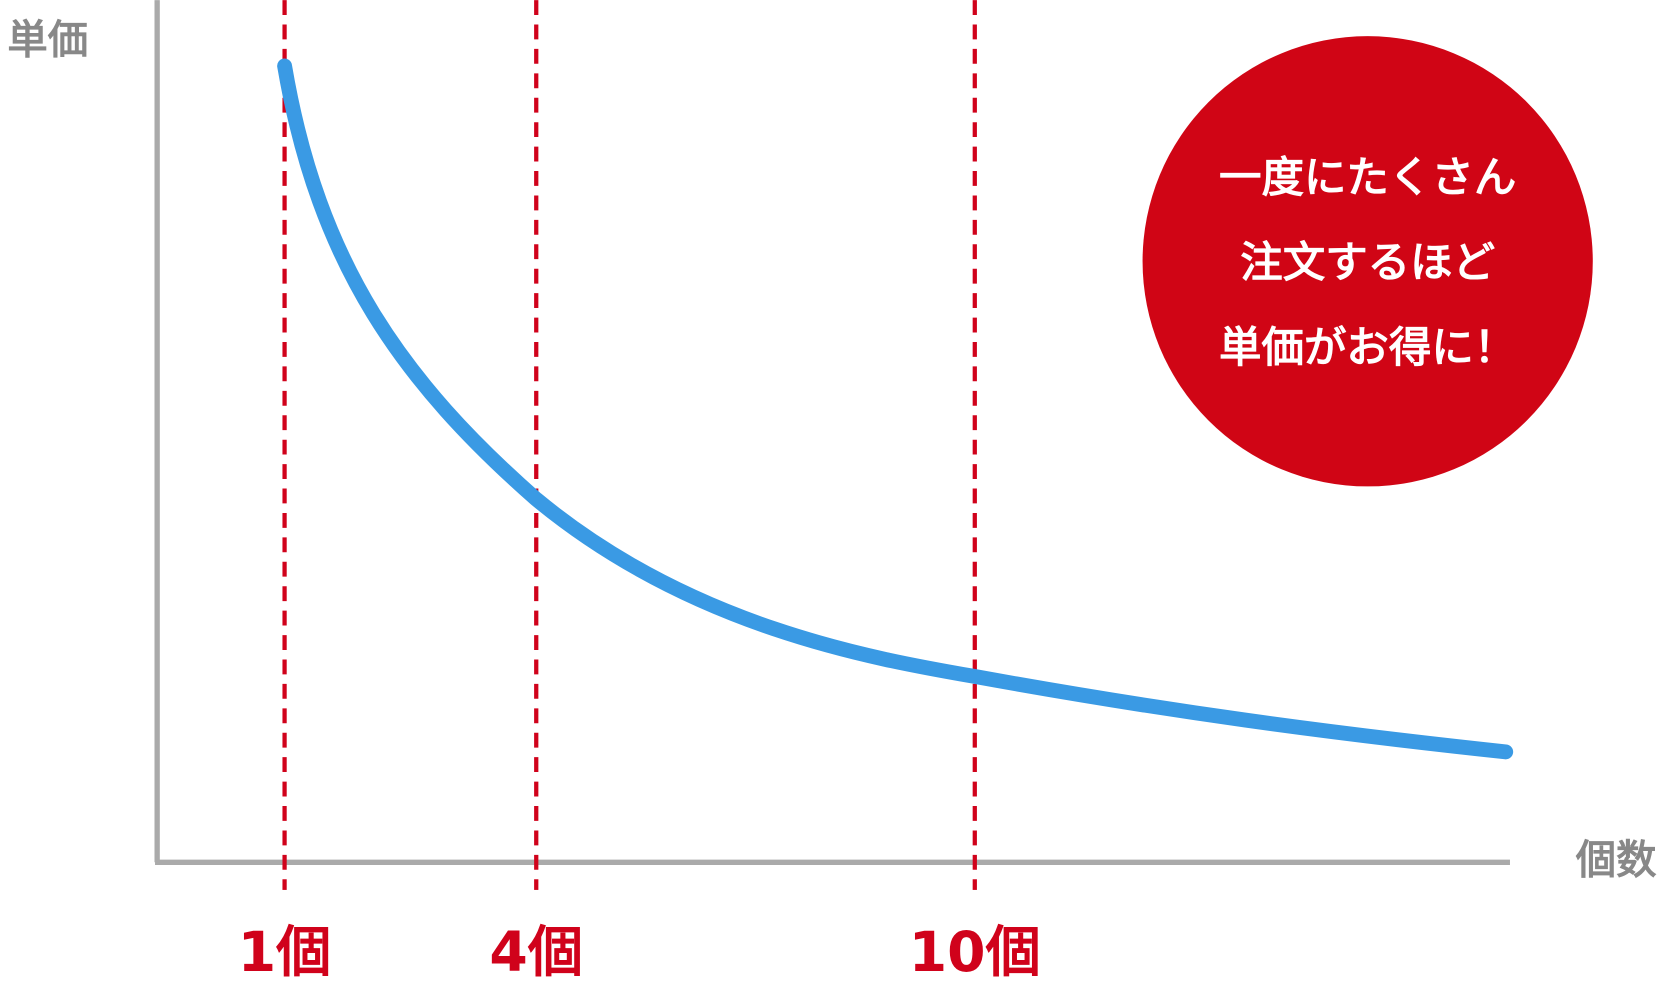 Image resolution: width=1665 pixels, height=993 pixels. What do you see at coordinates (1367, 178) in the screenshot?
I see `callout-text: 一度にたくさん` at bounding box center [1367, 178].